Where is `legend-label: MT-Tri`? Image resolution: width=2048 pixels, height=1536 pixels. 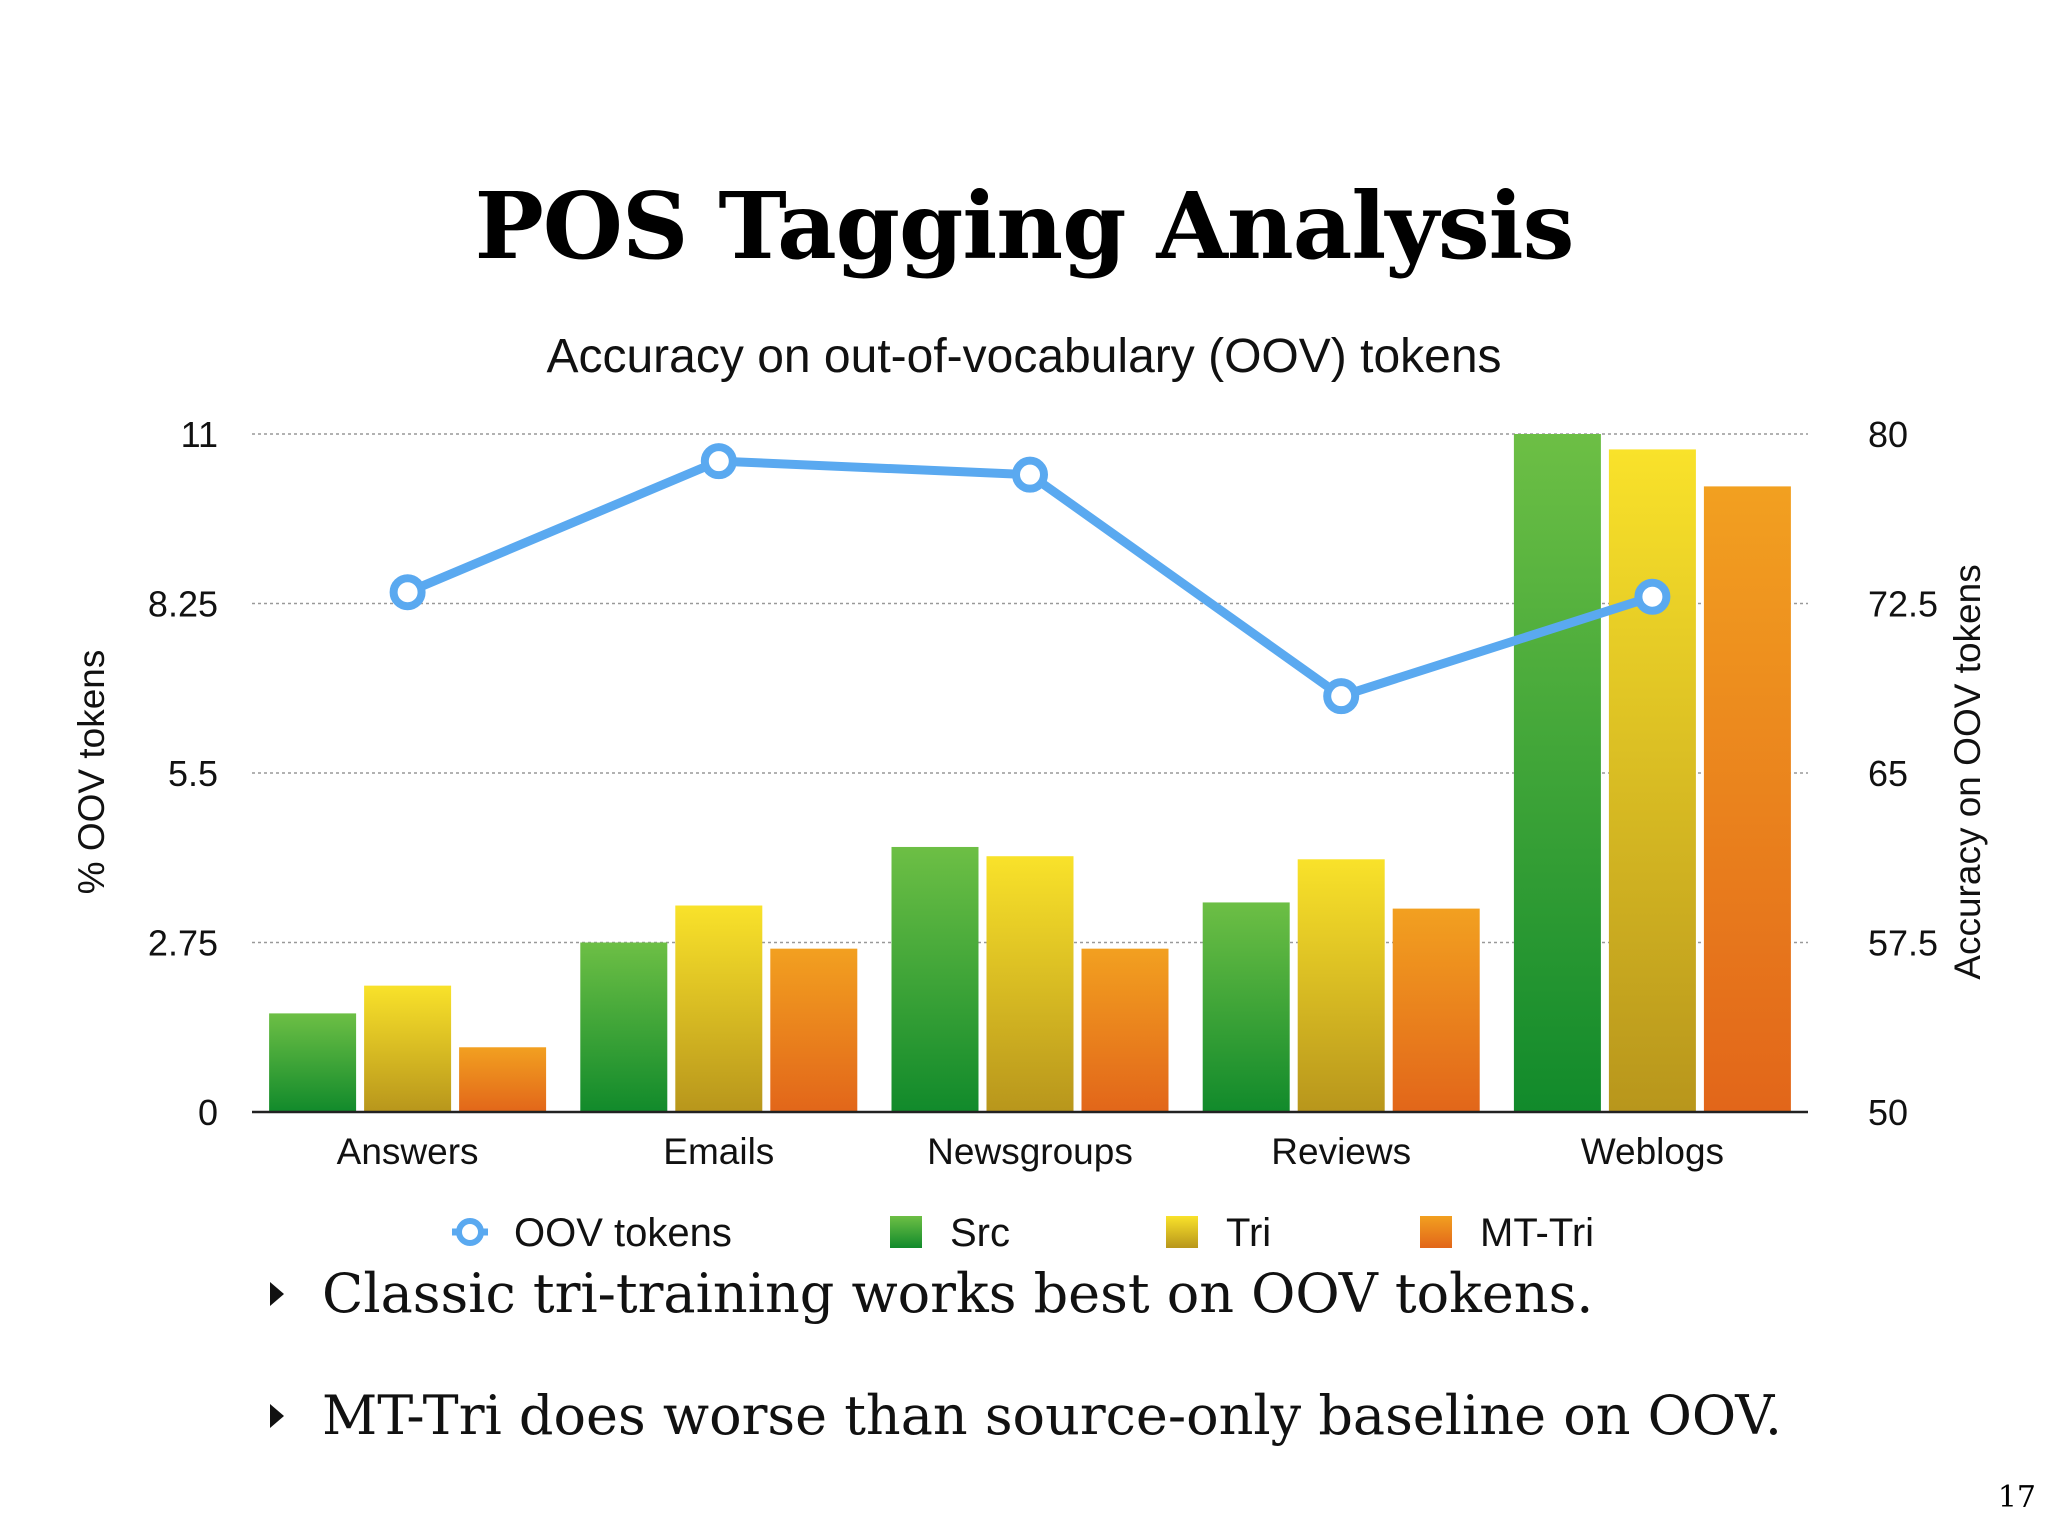 legend-label: MT-Tri is located at coordinates (1537, 1233).